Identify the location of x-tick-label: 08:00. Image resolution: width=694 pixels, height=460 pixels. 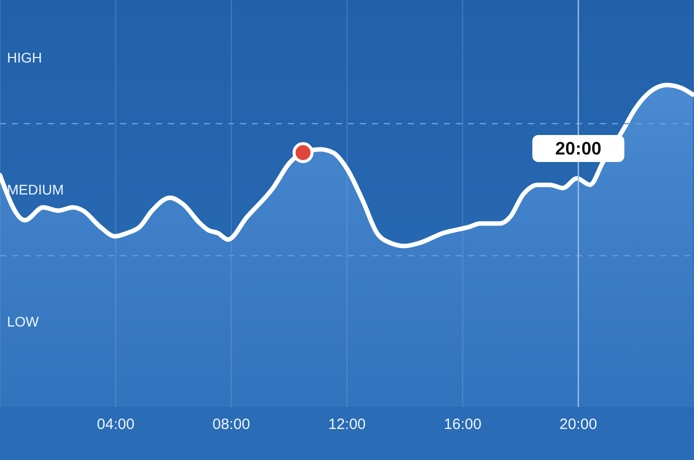
(231, 424).